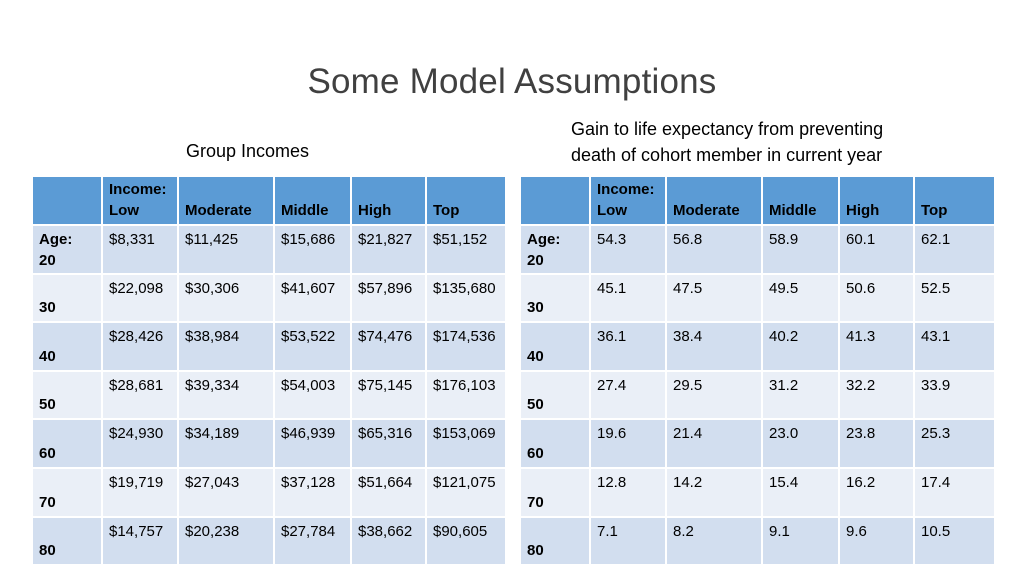  I want to click on table-cell: 62.1, so click(954, 249).